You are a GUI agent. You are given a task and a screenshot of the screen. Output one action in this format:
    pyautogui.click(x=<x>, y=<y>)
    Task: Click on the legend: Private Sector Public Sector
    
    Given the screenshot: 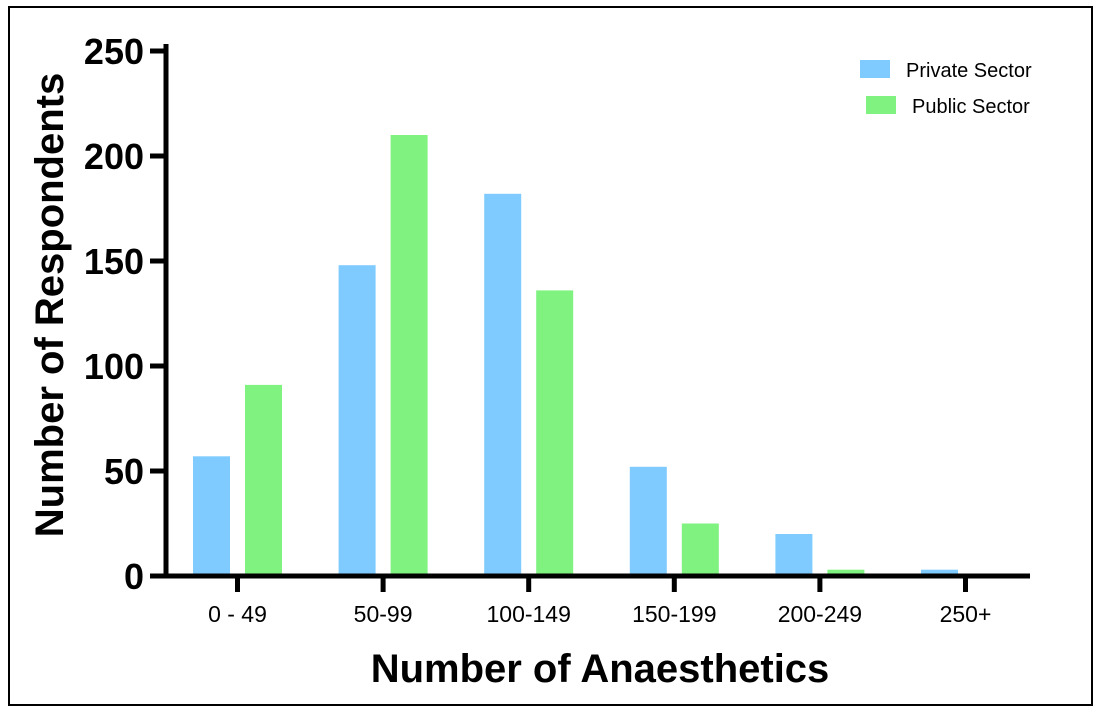 What is the action you would take?
    pyautogui.click(x=946, y=89)
    